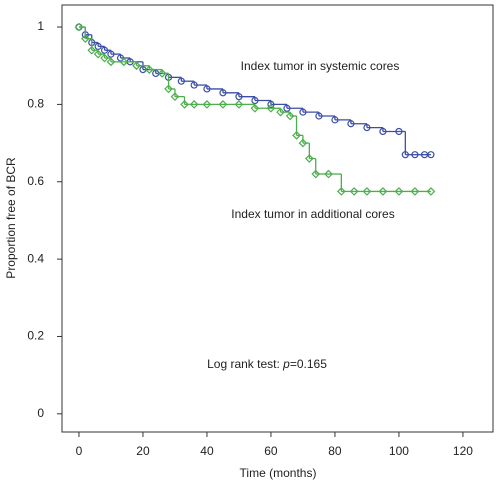 The height and width of the screenshot is (488, 500). I want to click on x-tick-label: 100, so click(399, 451).